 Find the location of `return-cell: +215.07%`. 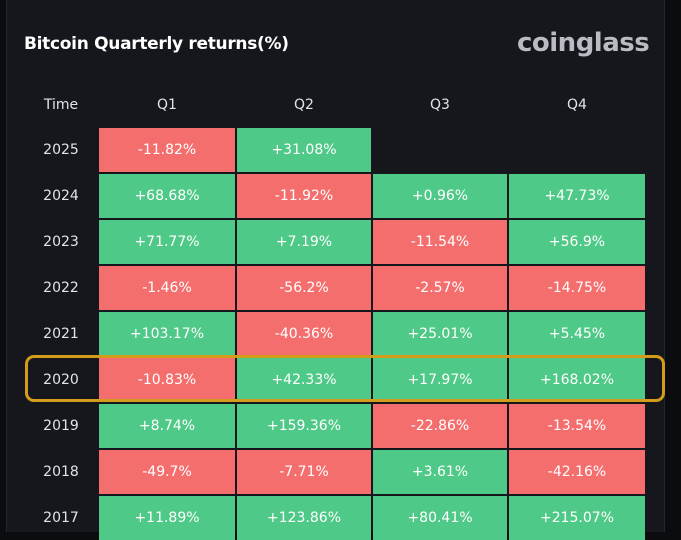

return-cell: +215.07% is located at coordinates (577, 518).